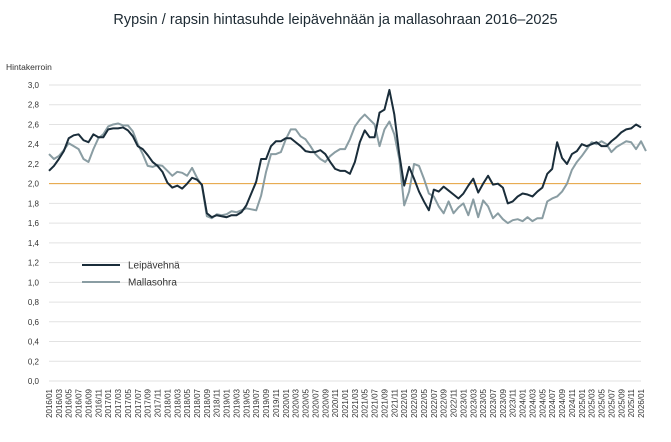 The width and height of the screenshot is (671, 442). I want to click on x-tick-label: 2016/09, so click(88, 402).